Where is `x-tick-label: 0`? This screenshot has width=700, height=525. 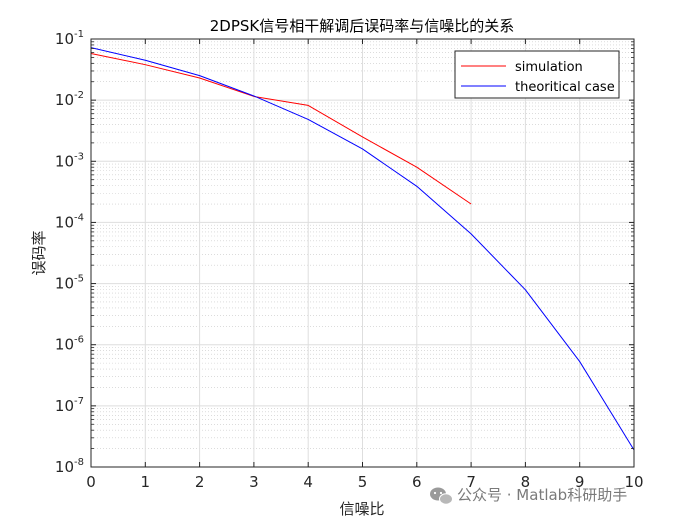
x-tick-label: 0 is located at coordinates (91, 482).